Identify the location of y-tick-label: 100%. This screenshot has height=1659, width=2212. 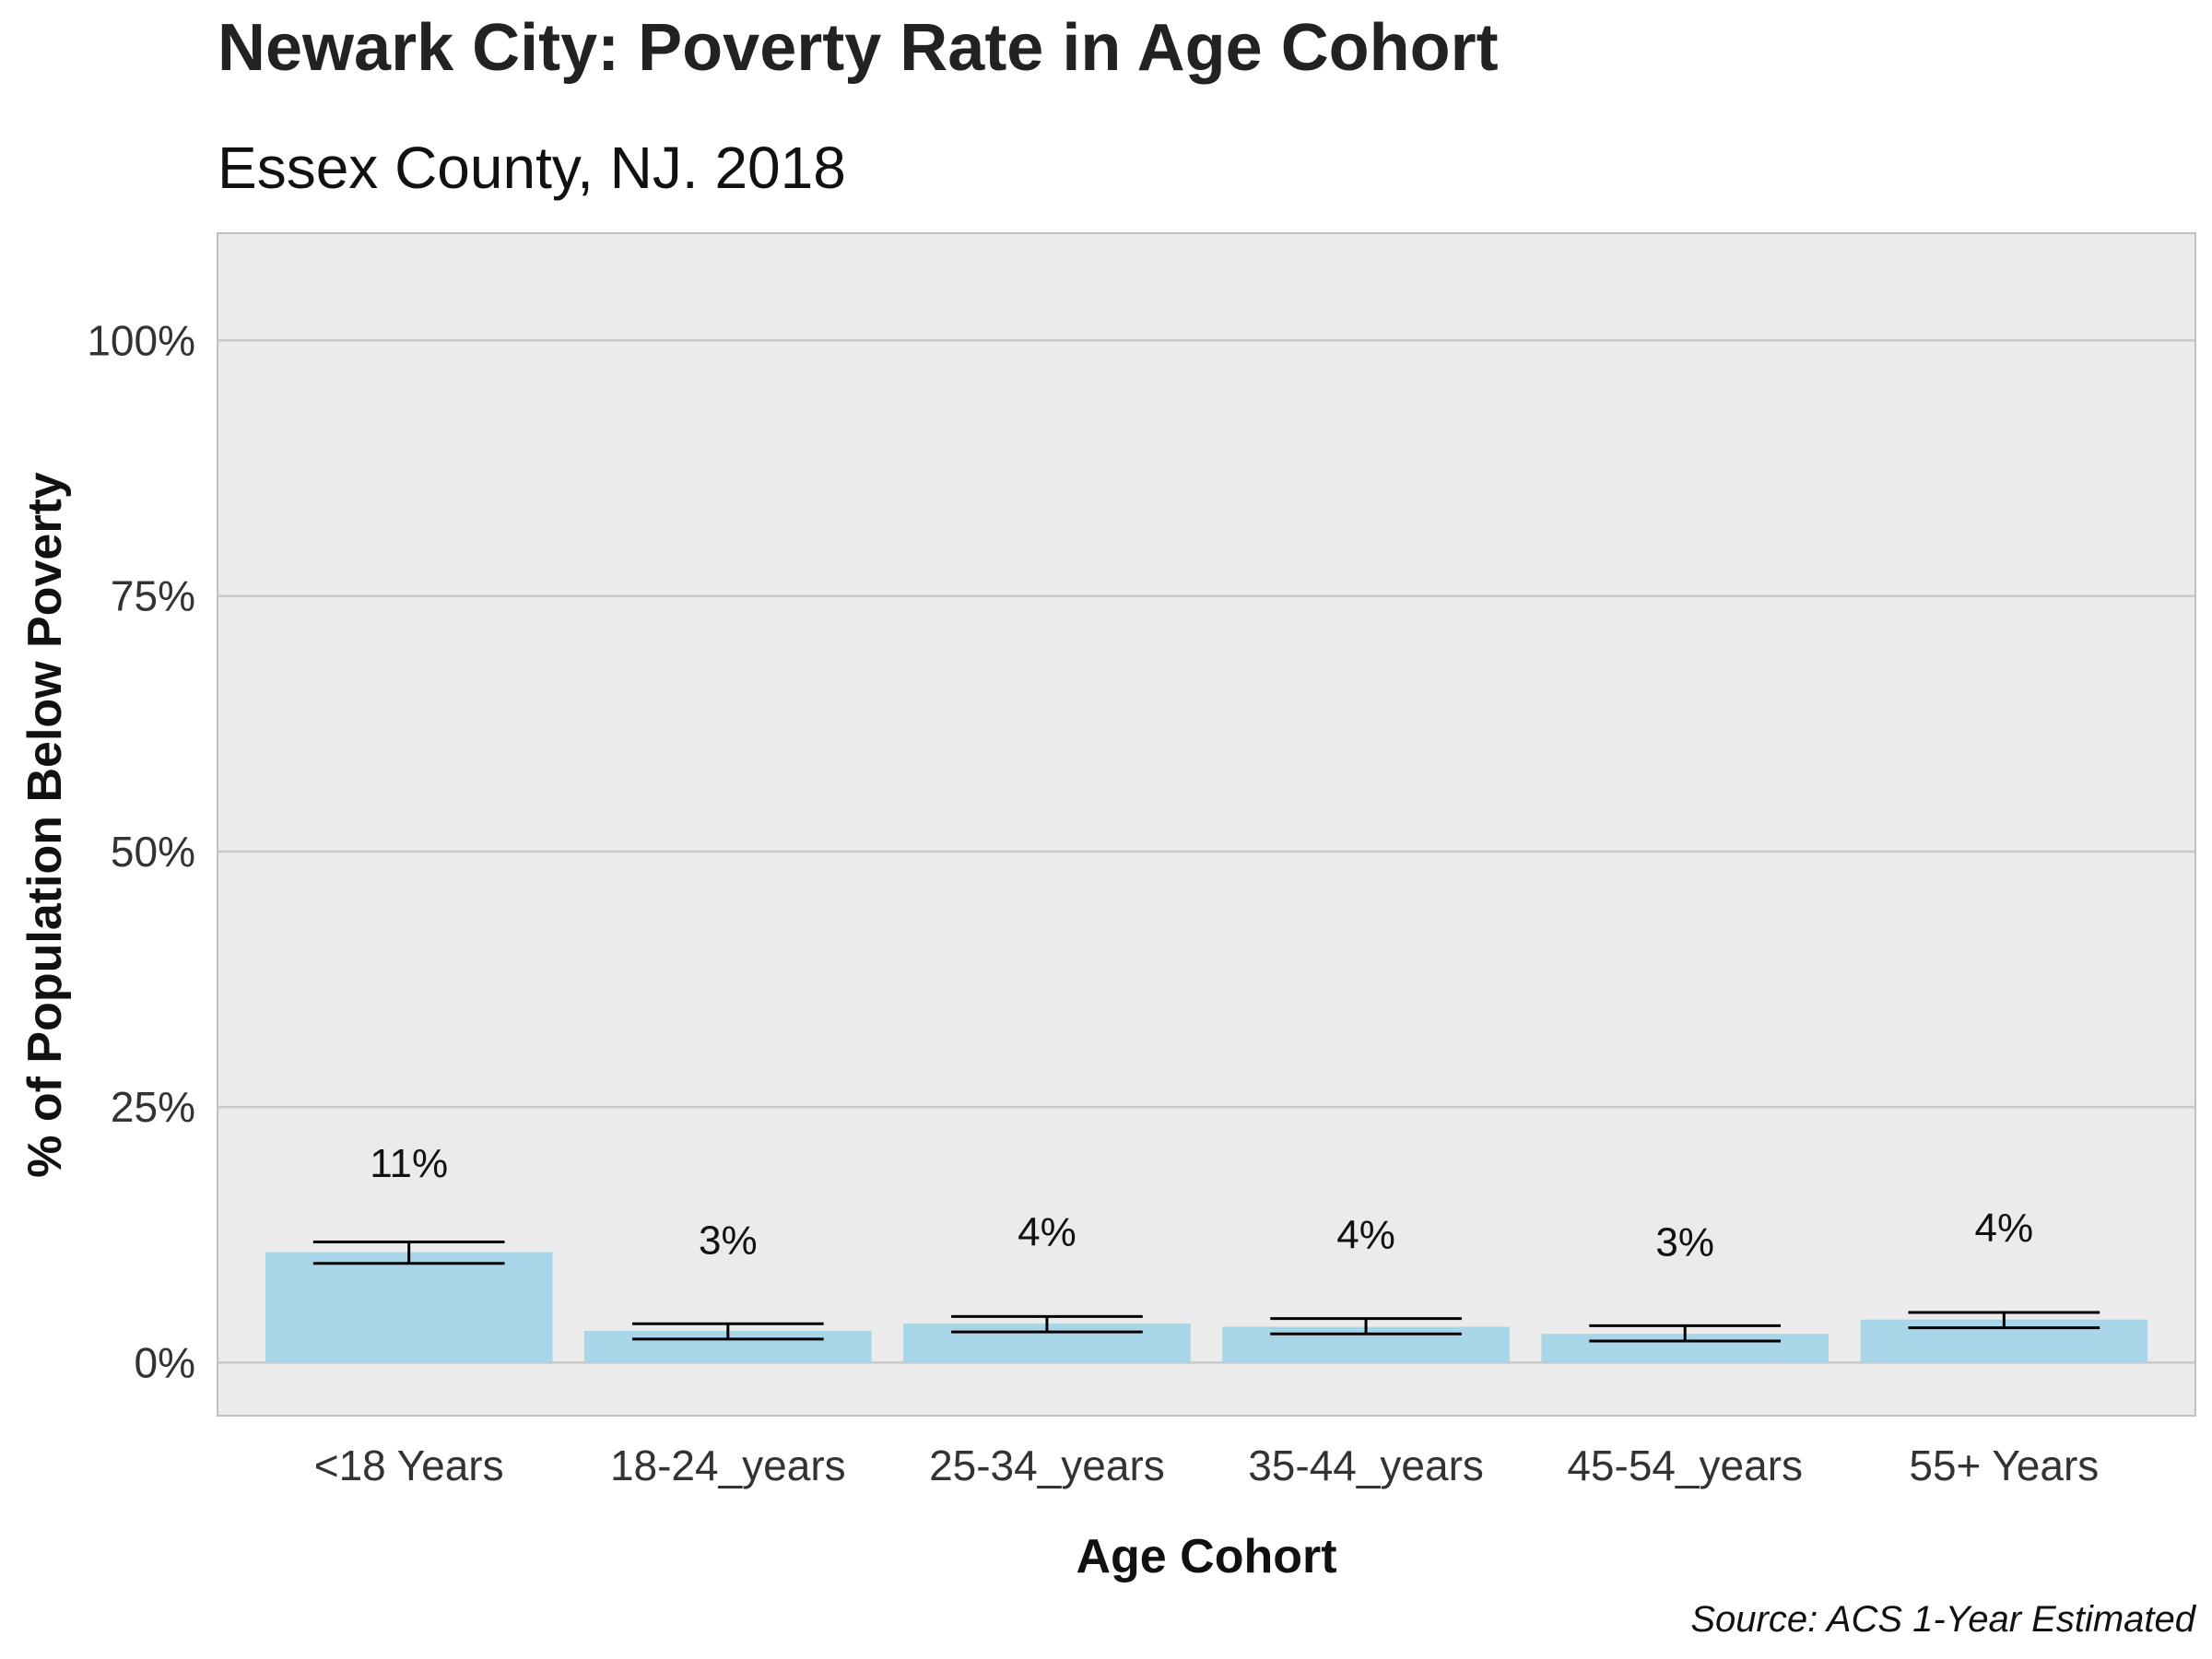
(141, 340).